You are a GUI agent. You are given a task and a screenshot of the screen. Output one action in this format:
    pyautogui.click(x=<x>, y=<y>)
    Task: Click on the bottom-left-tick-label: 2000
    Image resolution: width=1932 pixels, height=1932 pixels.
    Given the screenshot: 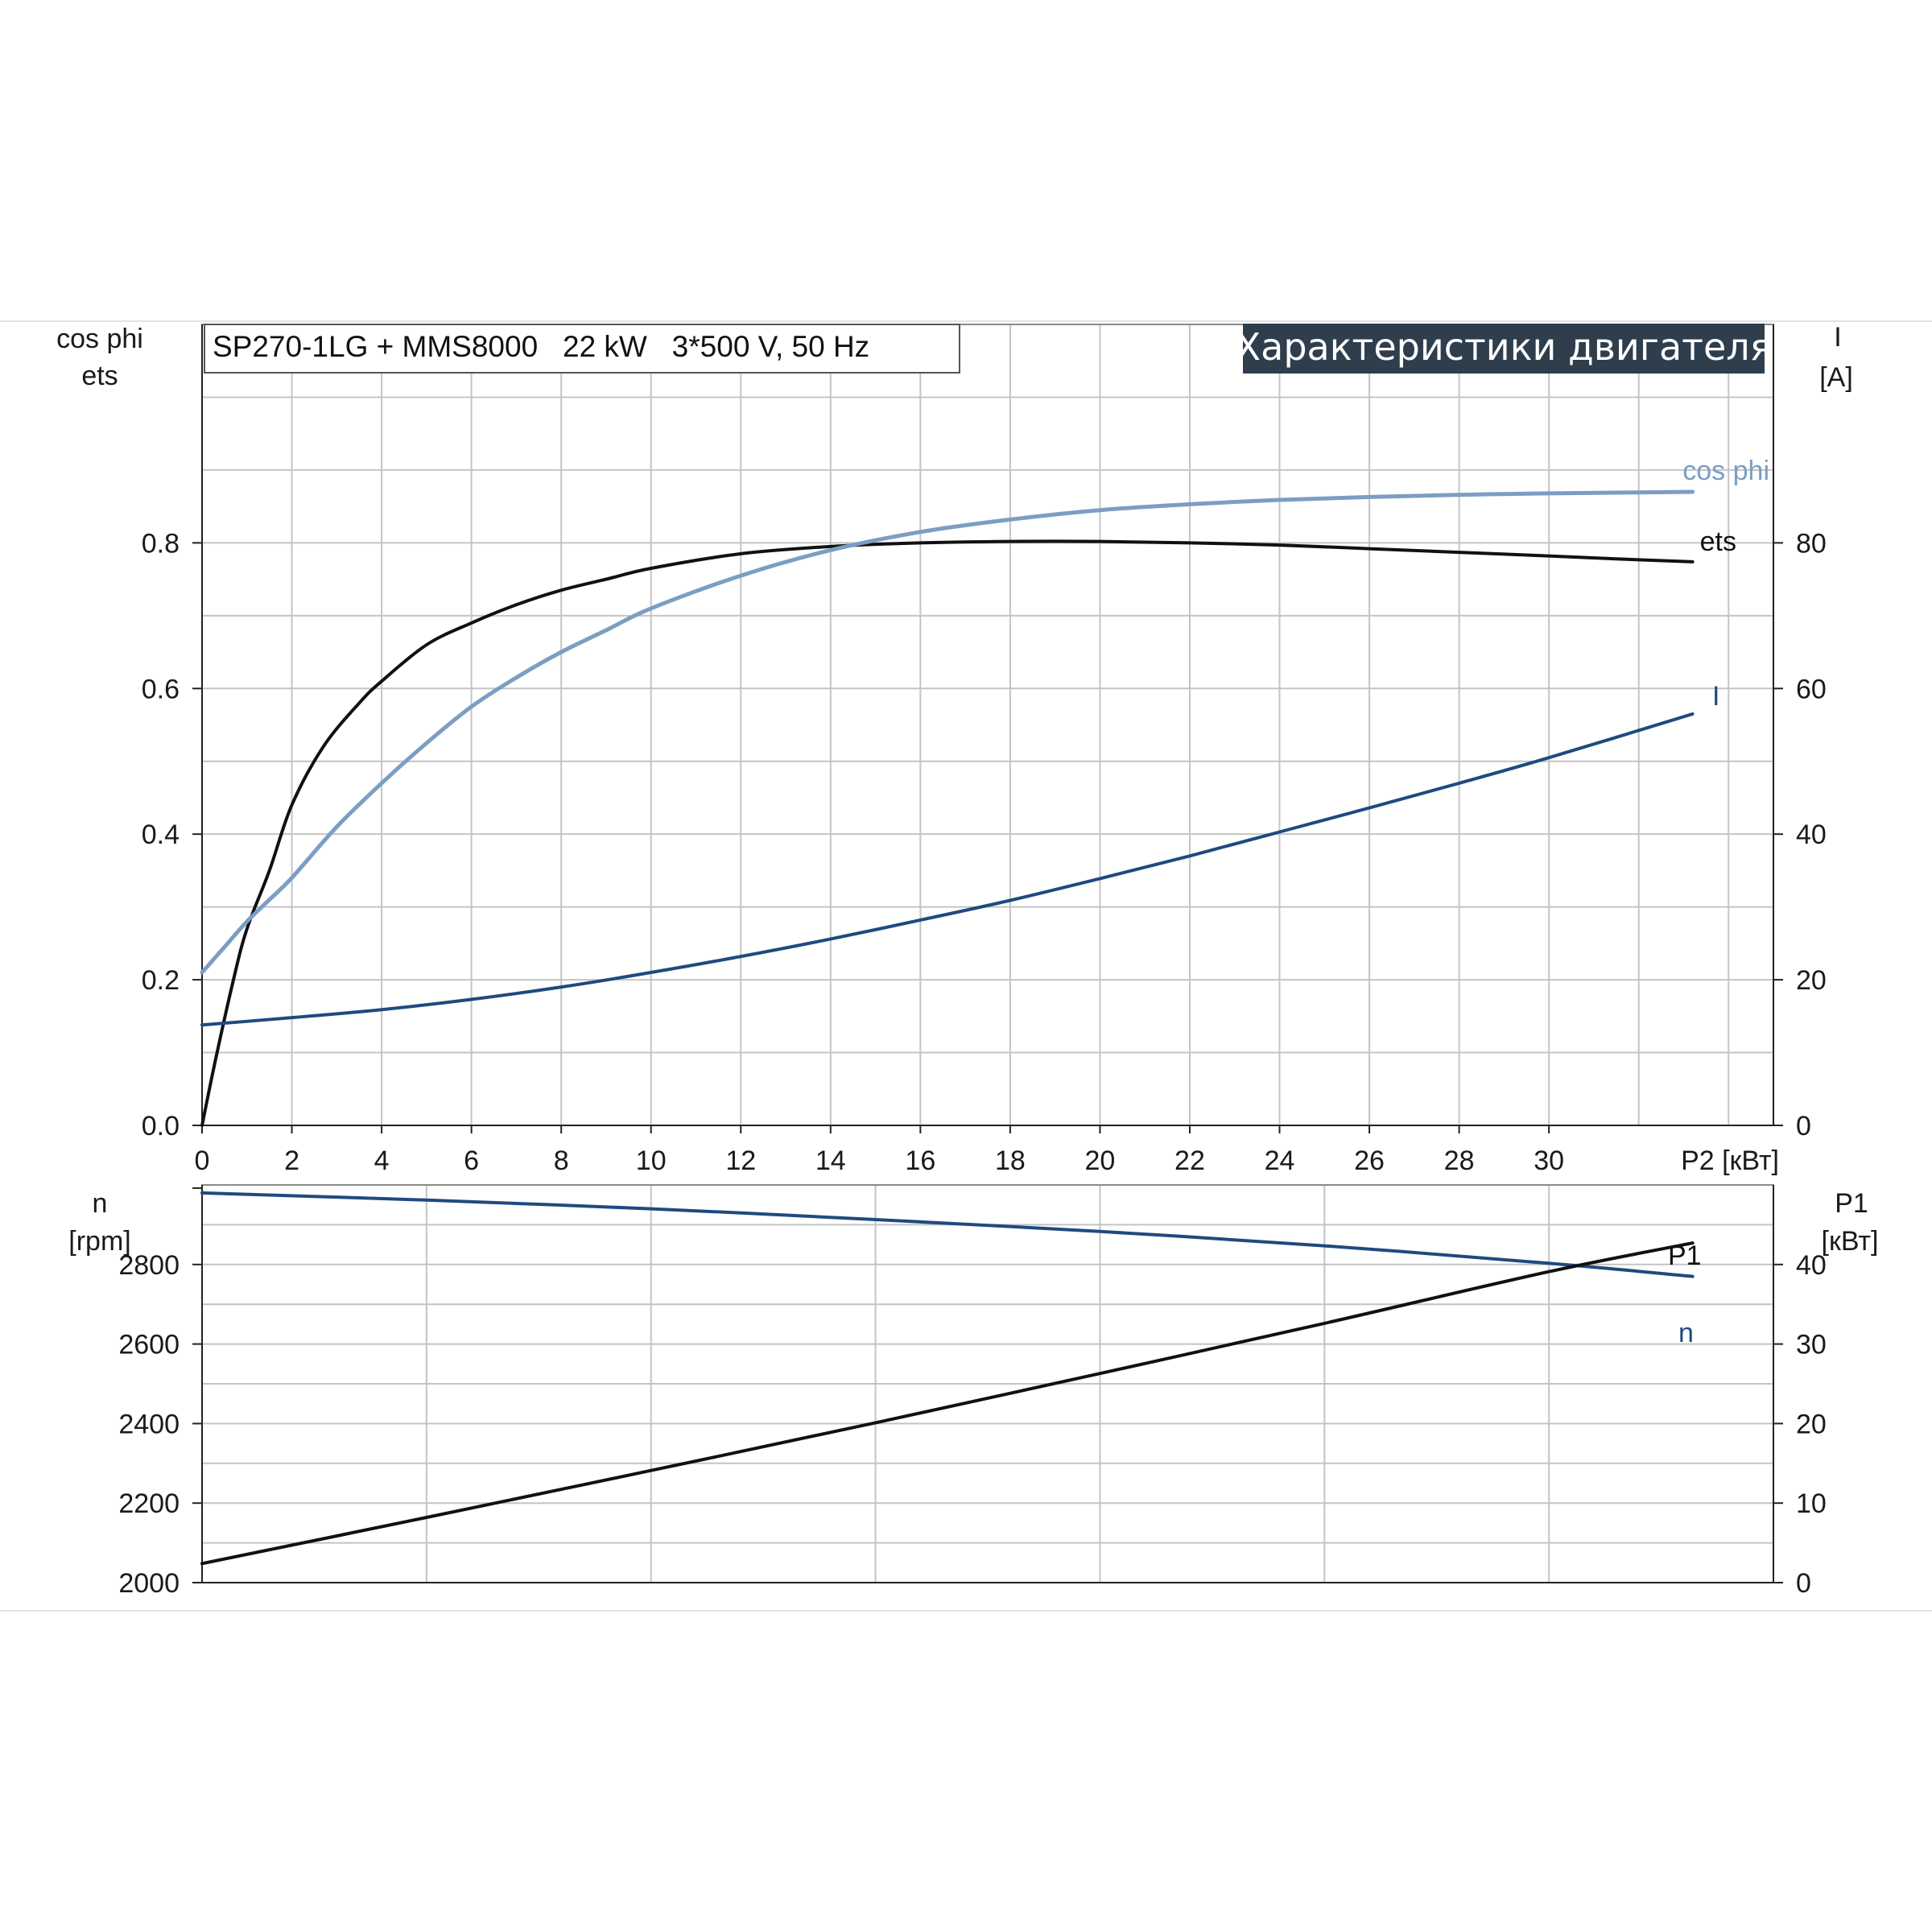 What is the action you would take?
    pyautogui.click(x=149, y=1583)
    